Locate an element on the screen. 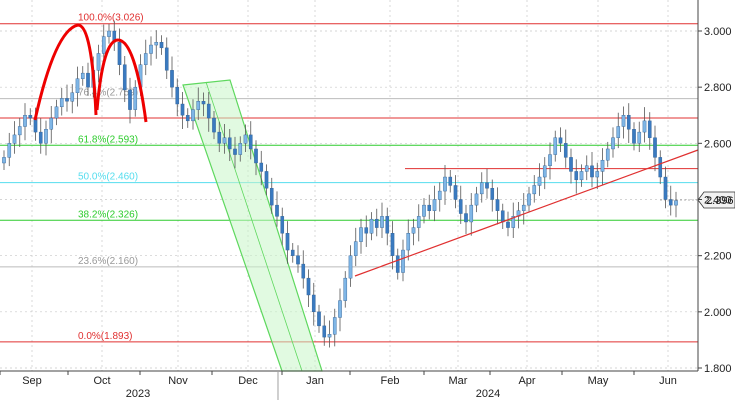 The height and width of the screenshot is (401, 735). x-tick-label: Sep is located at coordinates (32, 381).